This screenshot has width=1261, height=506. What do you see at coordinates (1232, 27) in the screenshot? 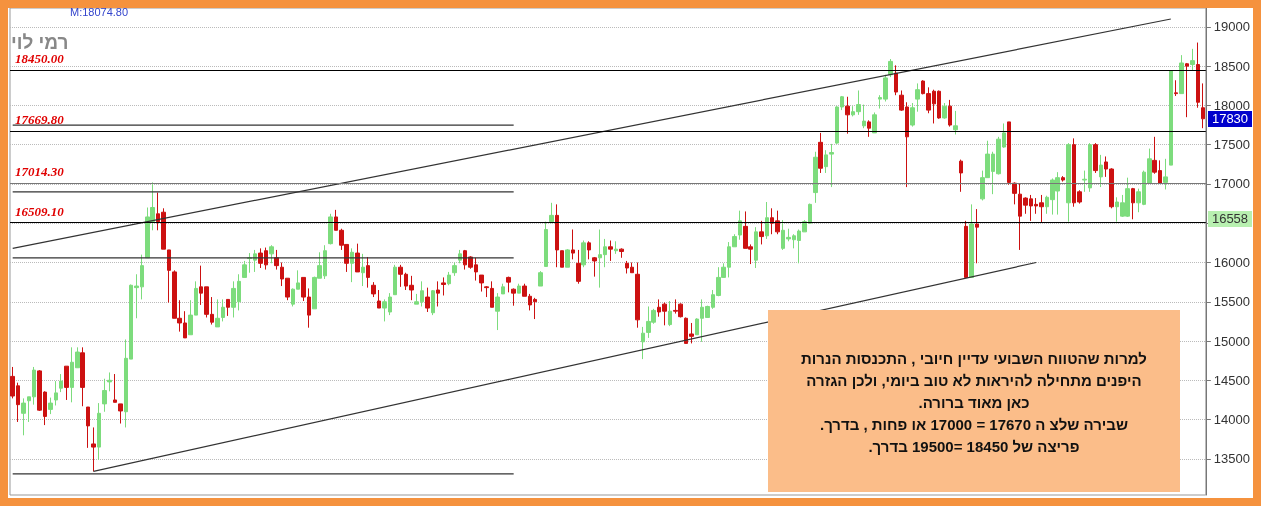
I see `y-tick-label: 19000` at bounding box center [1232, 27].